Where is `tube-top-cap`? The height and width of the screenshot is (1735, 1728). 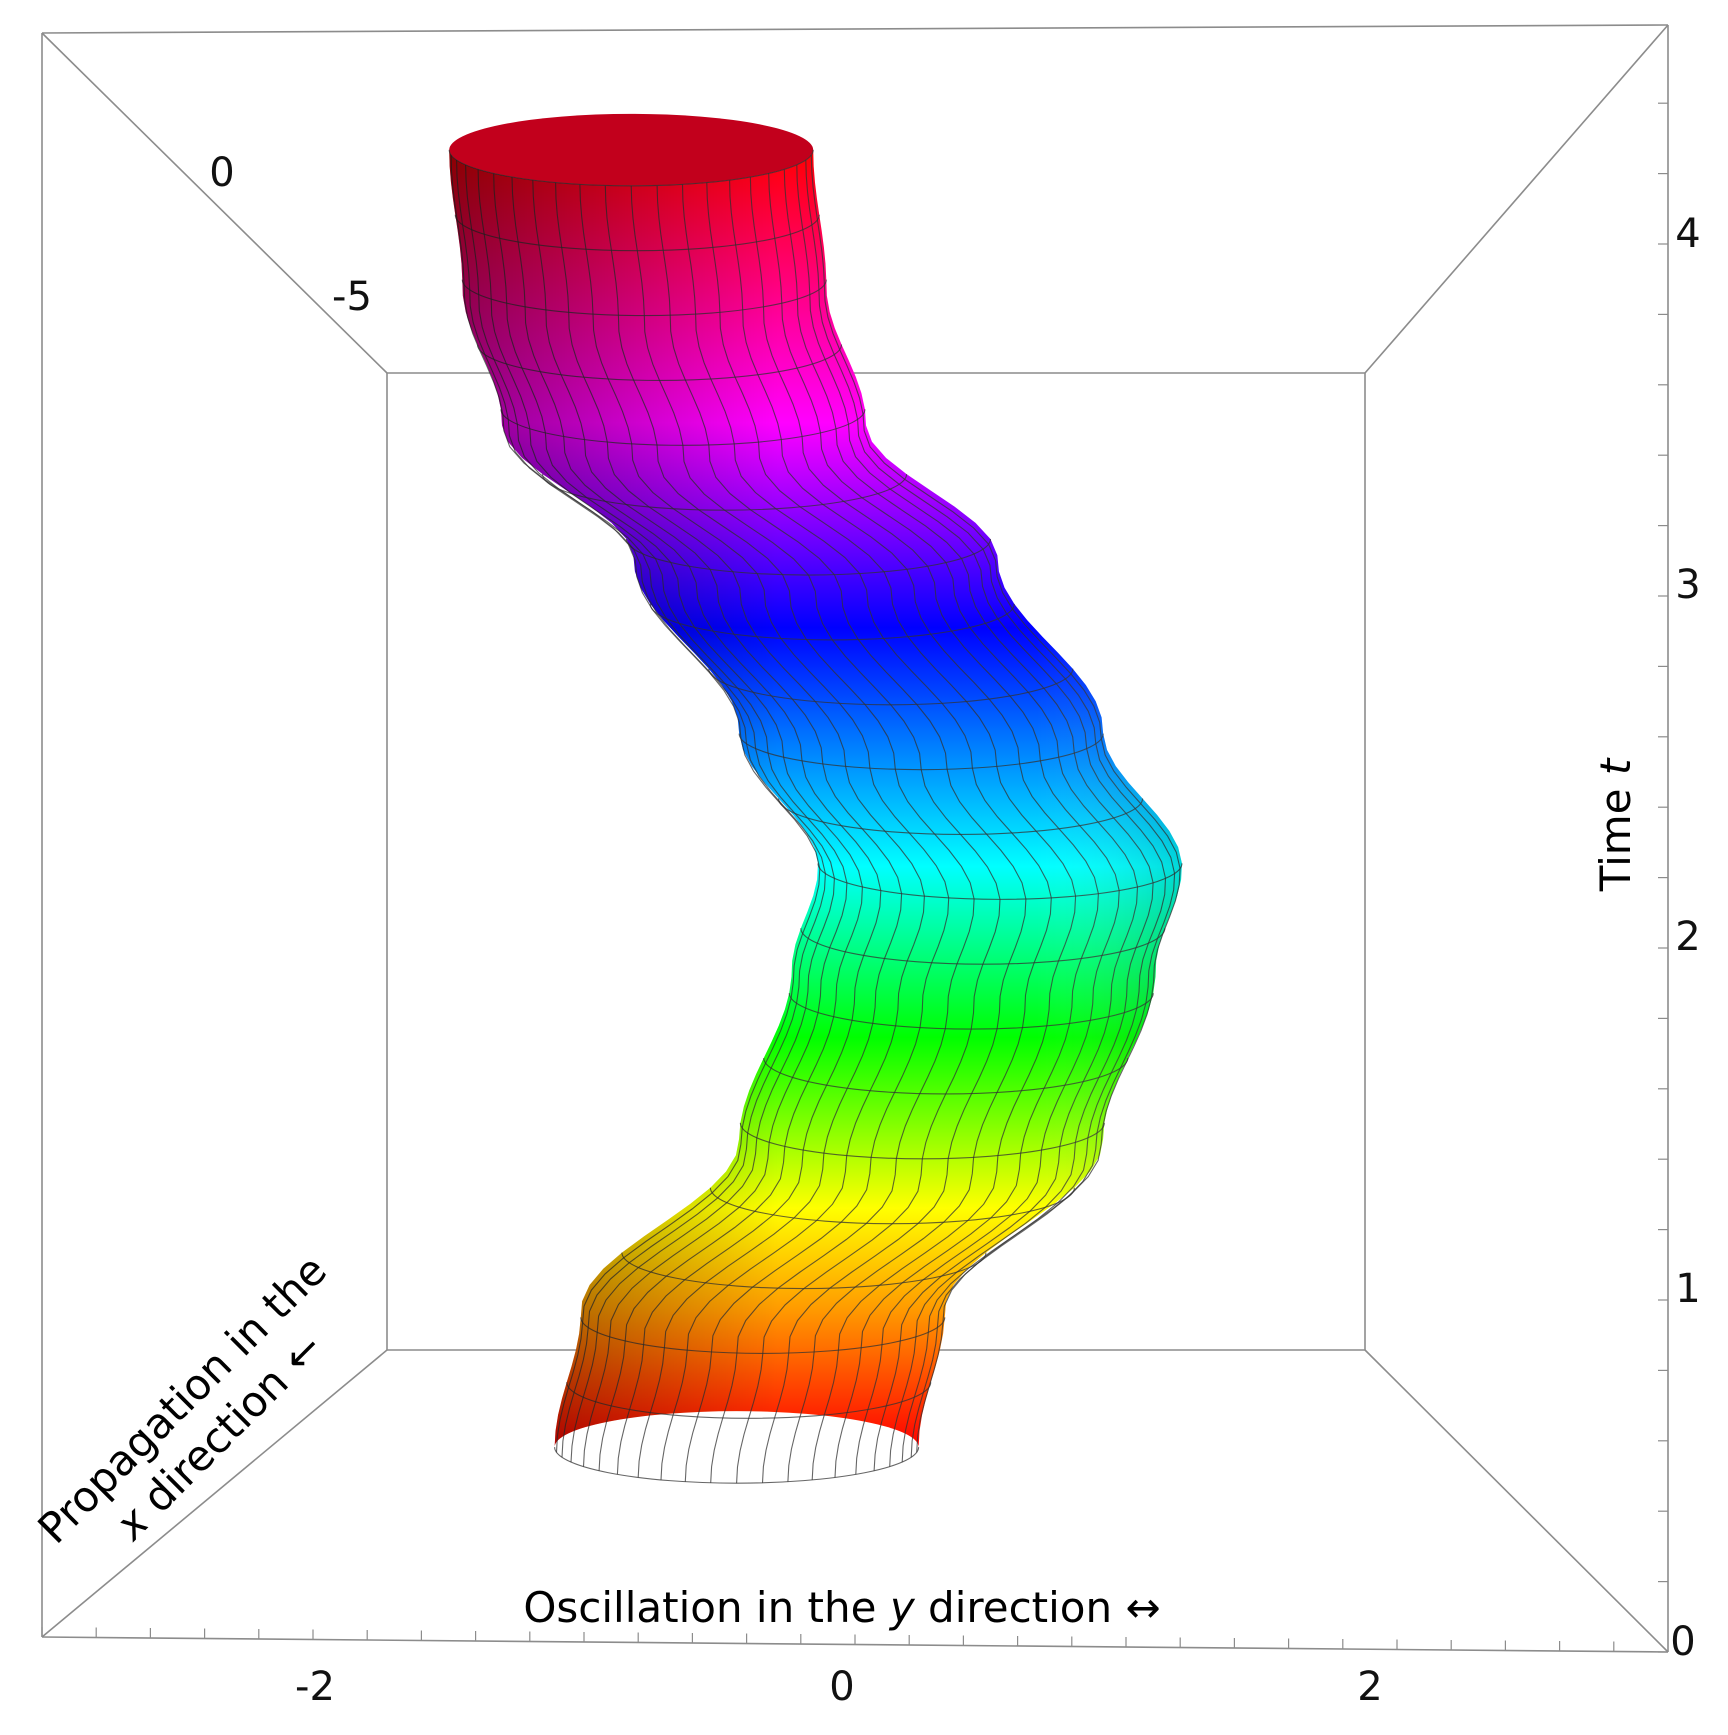 tube-top-cap is located at coordinates (631, 149).